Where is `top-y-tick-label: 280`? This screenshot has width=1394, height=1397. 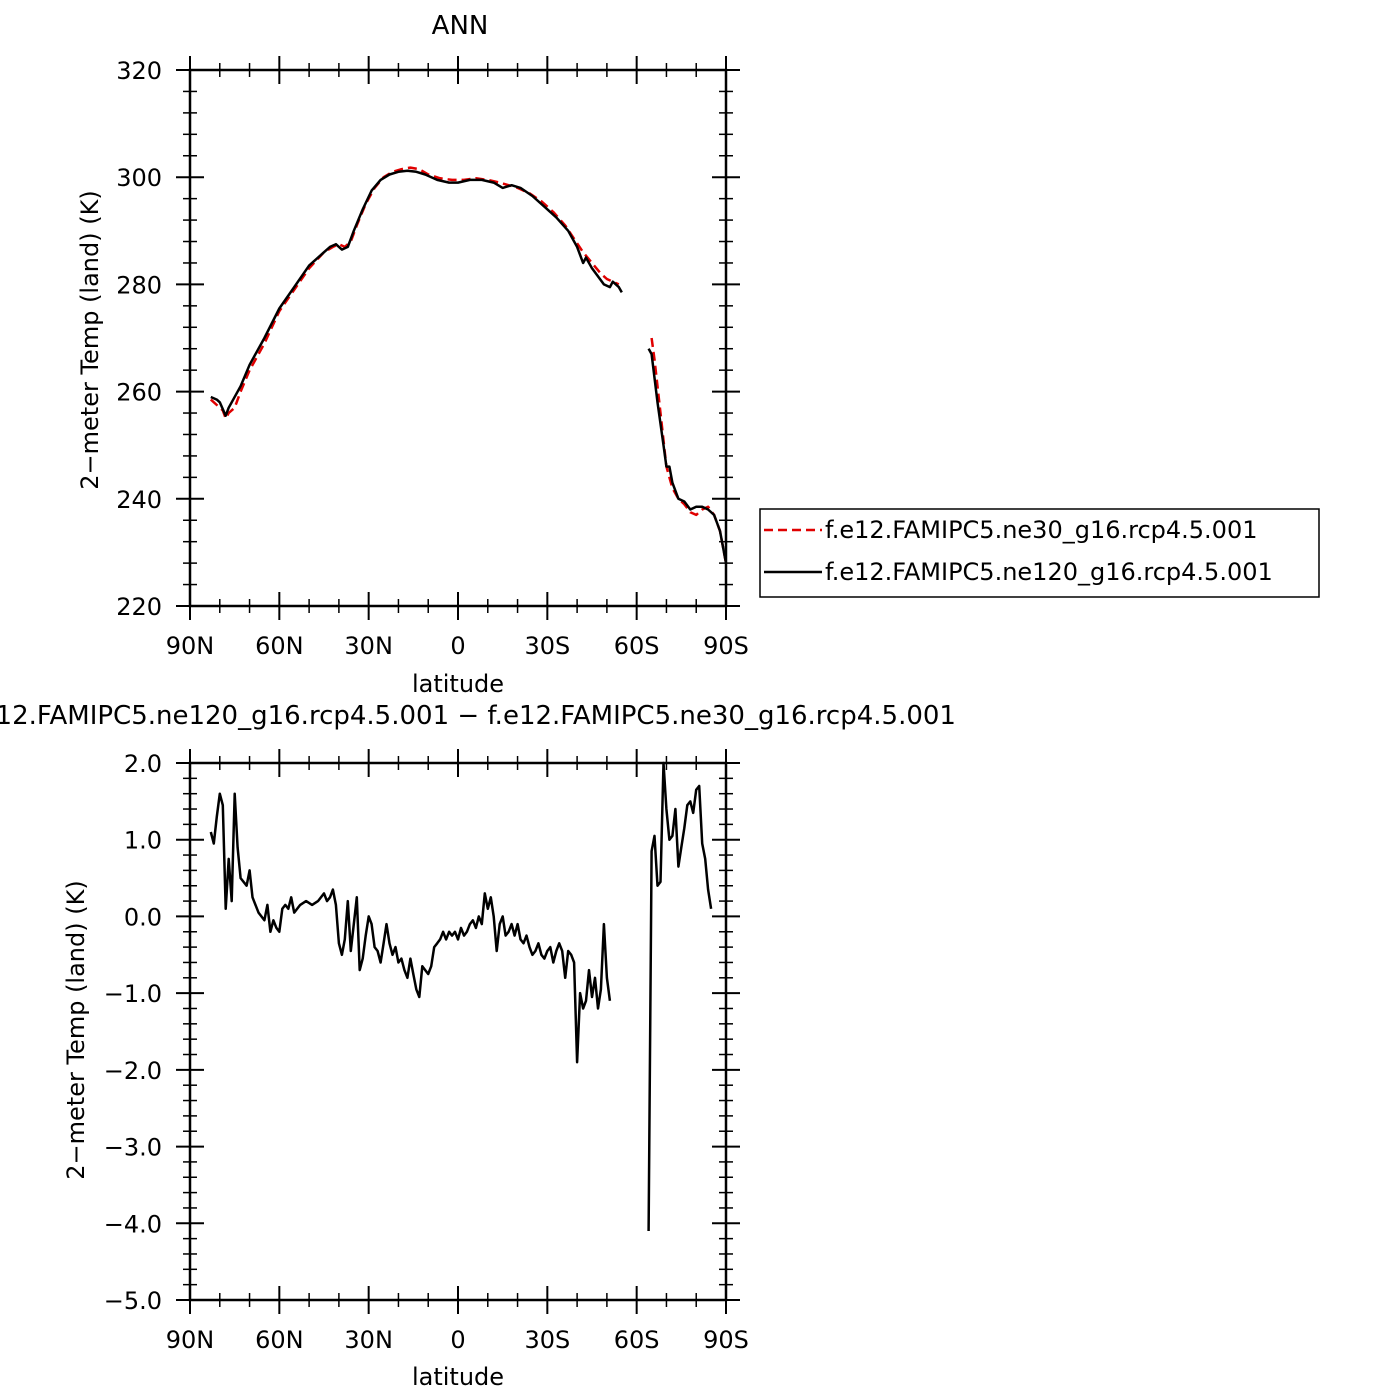
top-y-tick-label: 280 is located at coordinates (139, 285).